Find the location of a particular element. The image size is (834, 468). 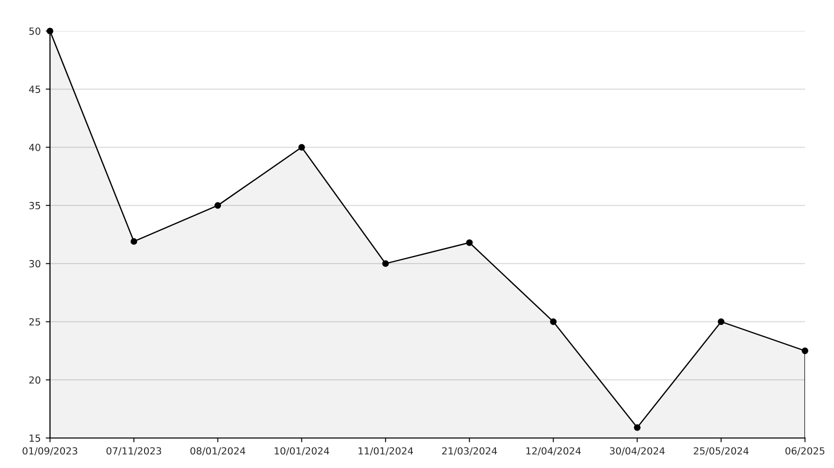

y-tick-label: 40 is located at coordinates (34, 148).